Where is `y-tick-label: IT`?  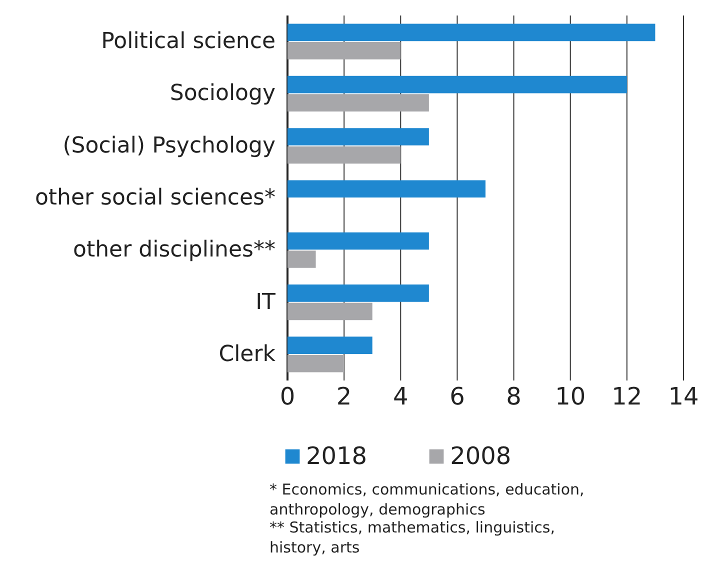 y-tick-label: IT is located at coordinates (266, 302).